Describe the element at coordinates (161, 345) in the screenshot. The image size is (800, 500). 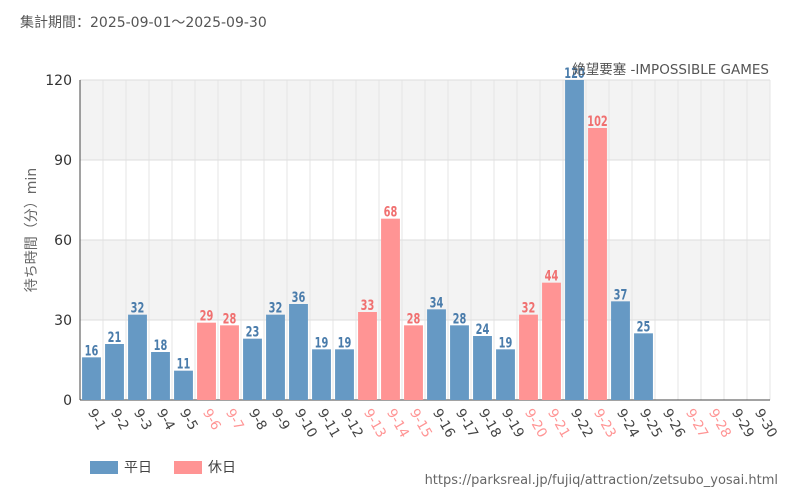
I see `data-label-9-4: 18` at that location.